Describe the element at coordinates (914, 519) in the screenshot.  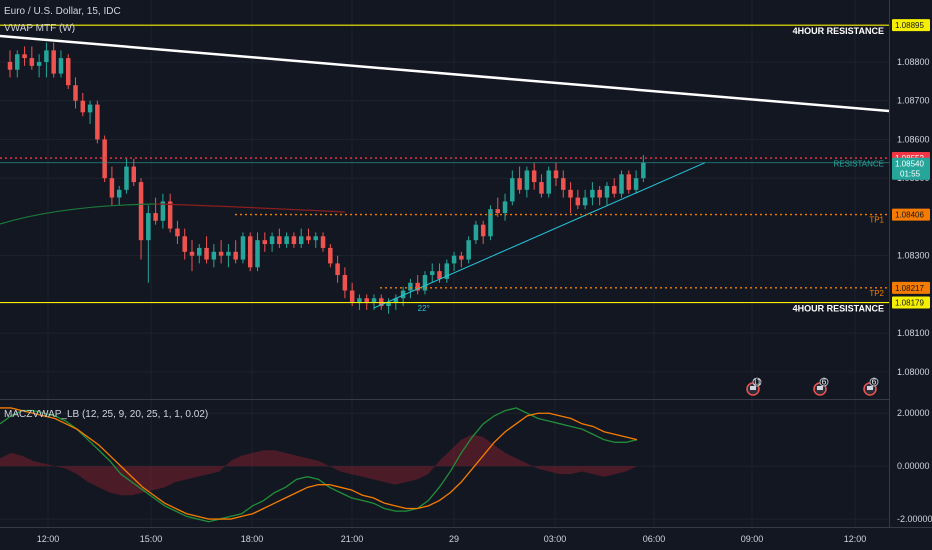
I see `oscillator-tick-label: -2.00000` at that location.